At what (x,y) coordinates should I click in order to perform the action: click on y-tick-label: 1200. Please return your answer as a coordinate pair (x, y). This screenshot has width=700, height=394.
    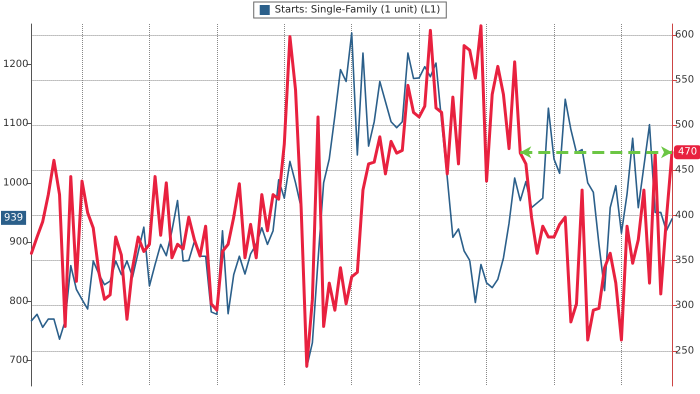
    Looking at the image, I should click on (15, 64).